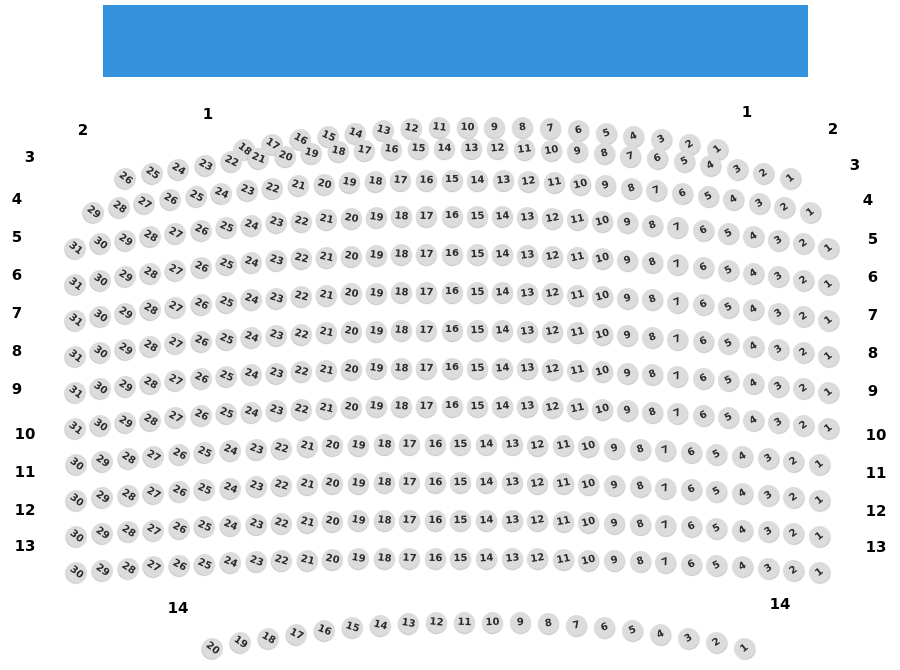  I want to click on seat-r8-s4: 4, so click(753, 383).